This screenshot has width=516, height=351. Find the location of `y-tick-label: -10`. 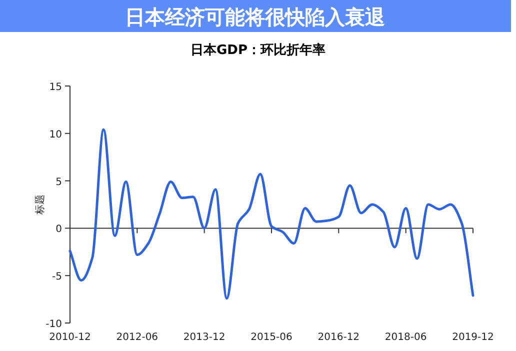

y-tick-label: -10 is located at coordinates (54, 324).